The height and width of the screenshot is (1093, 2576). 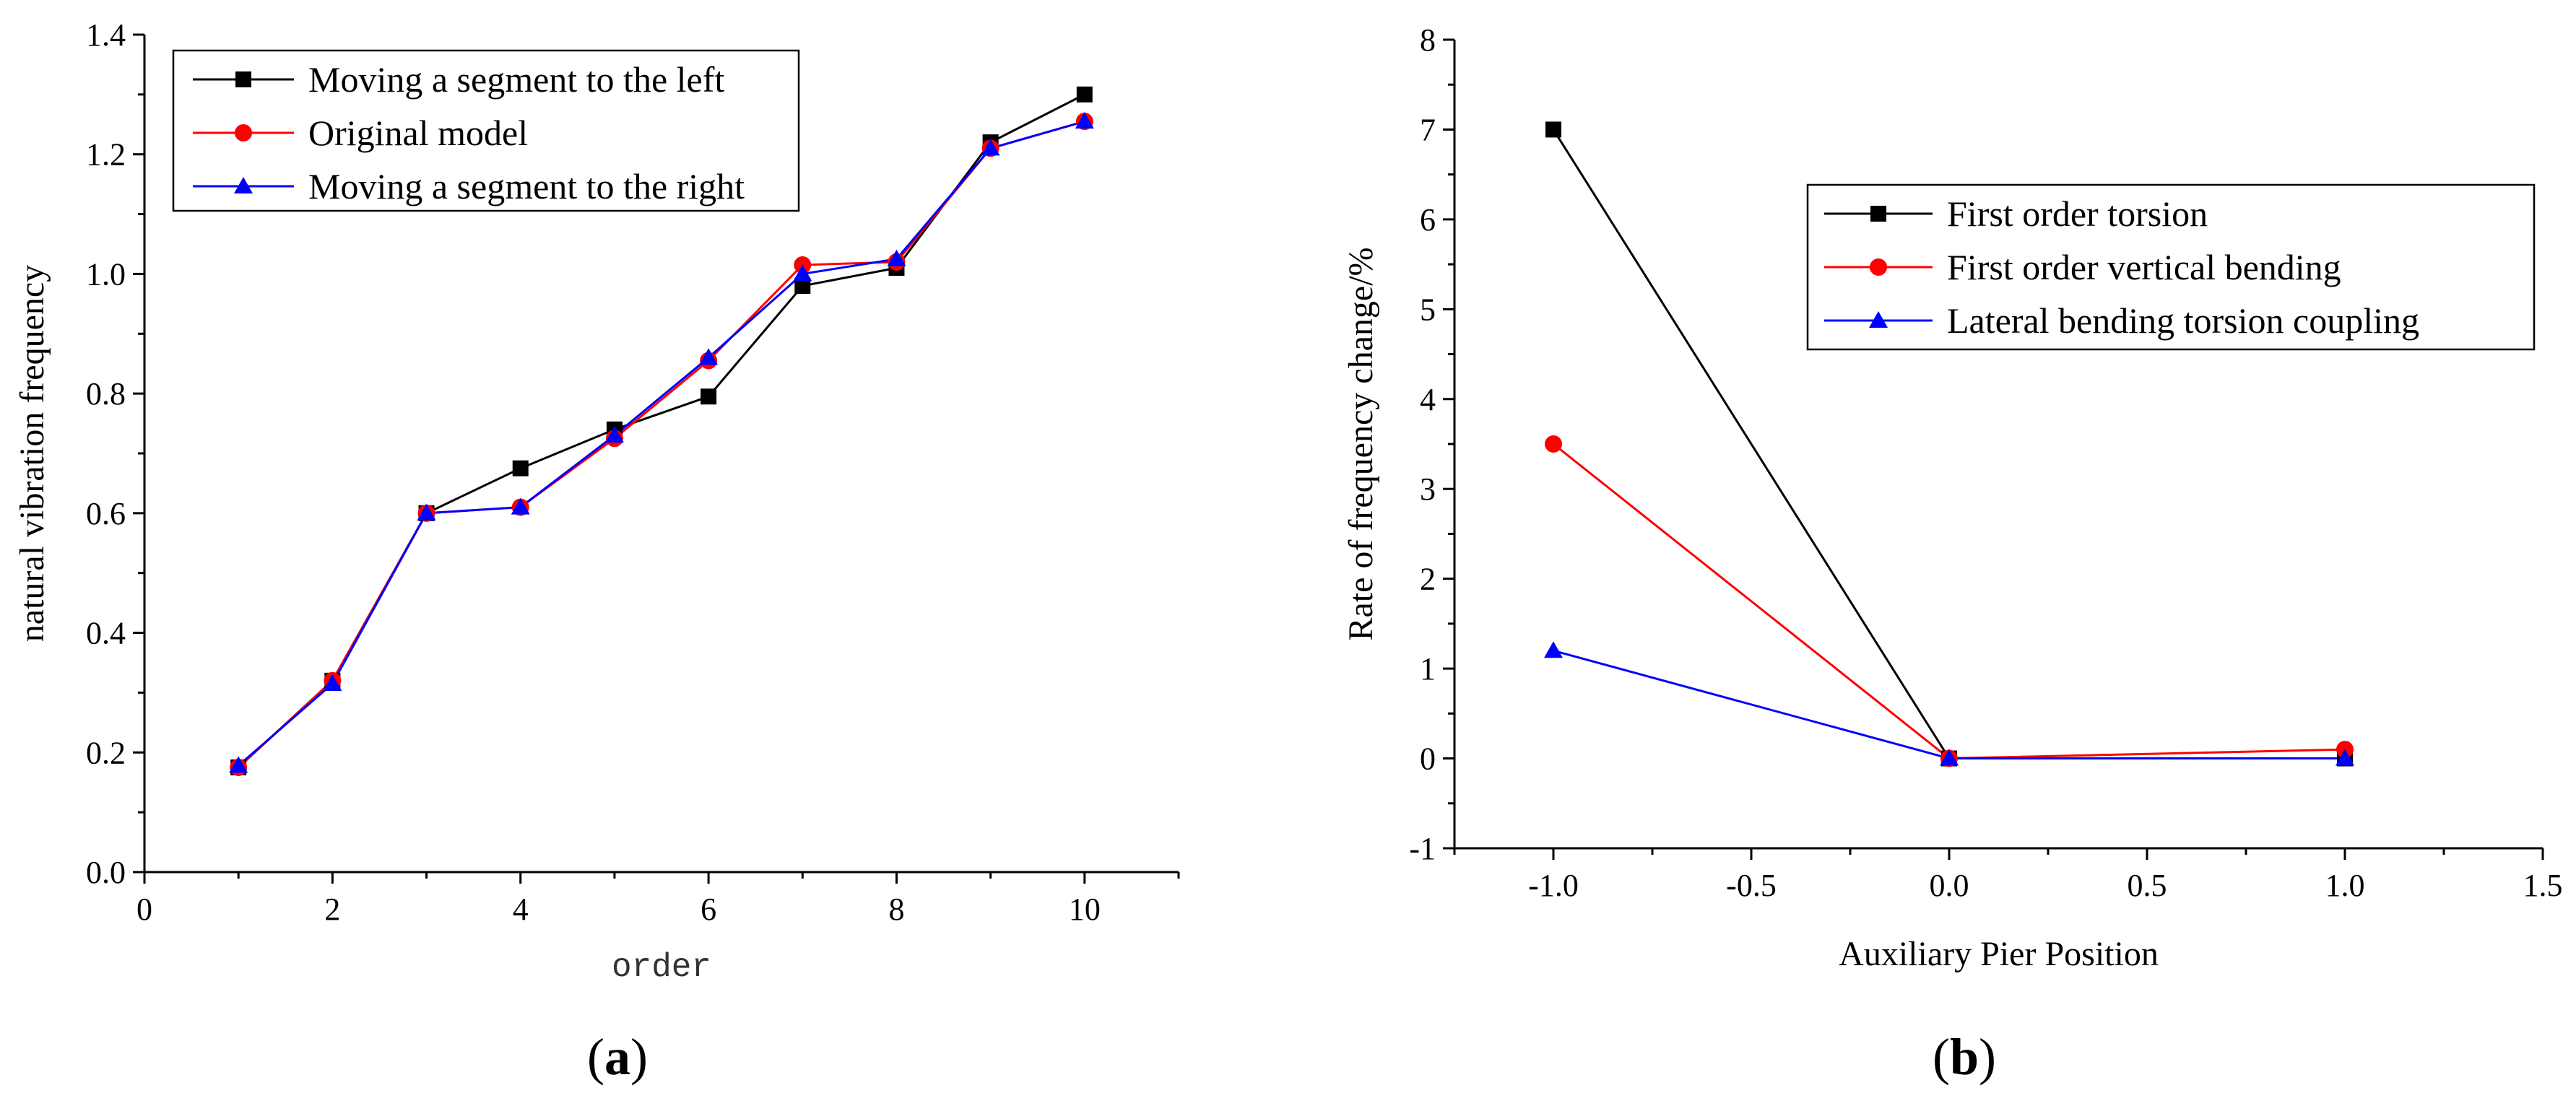 What do you see at coordinates (106, 35) in the screenshot?
I see `y-tick-label: 1.4` at bounding box center [106, 35].